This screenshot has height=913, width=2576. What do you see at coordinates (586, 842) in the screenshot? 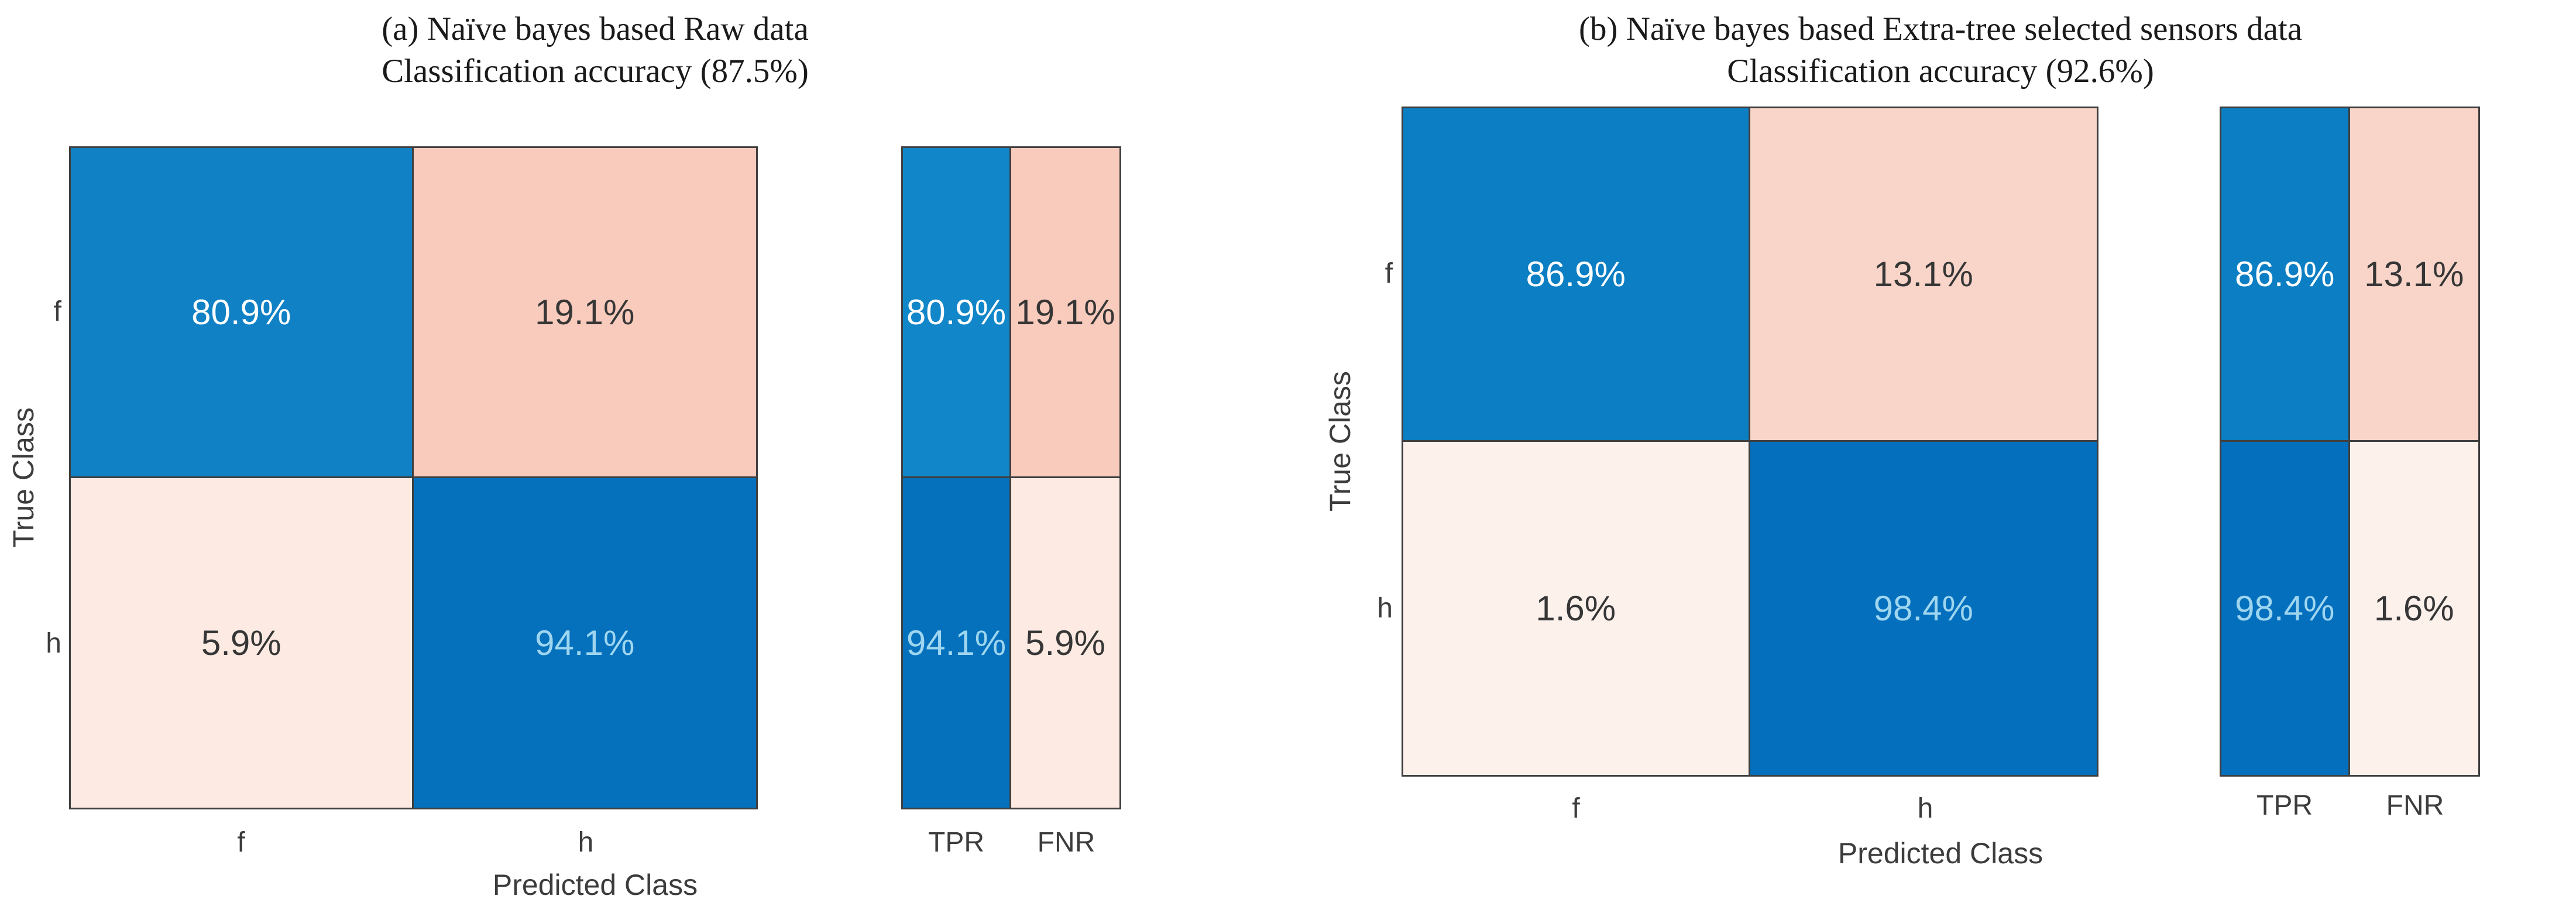
I see `chart-a-xtick-h: h` at bounding box center [586, 842].